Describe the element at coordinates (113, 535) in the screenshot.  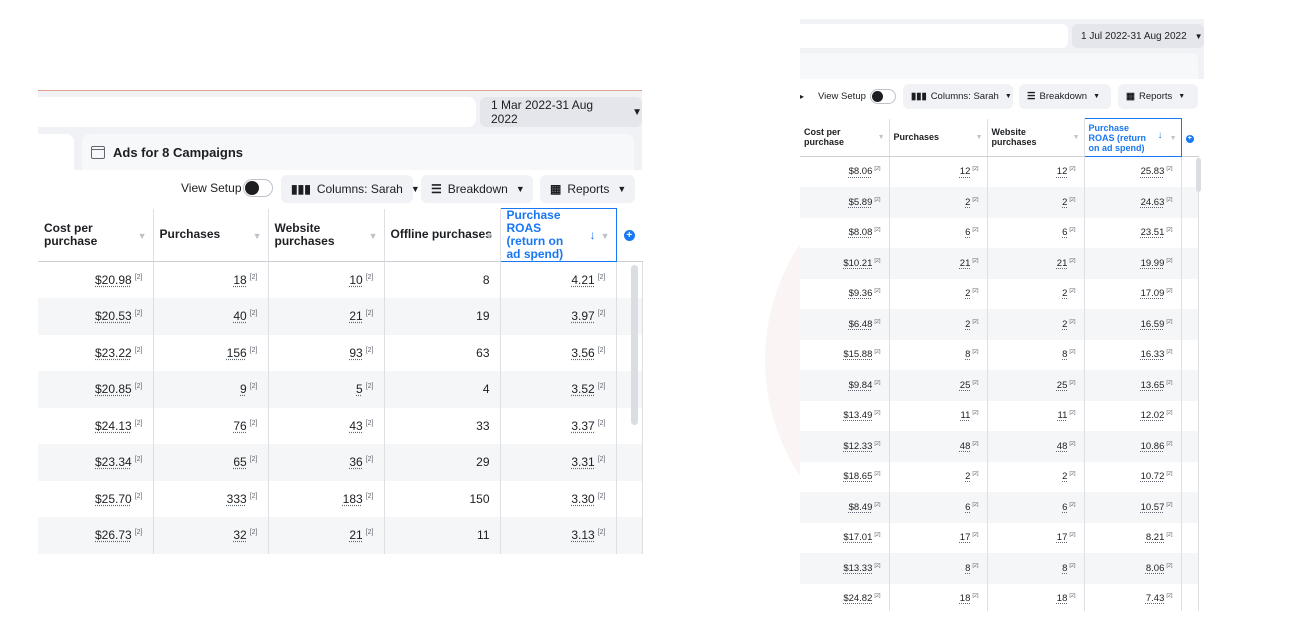
I see `metric-value: $26.73` at that location.